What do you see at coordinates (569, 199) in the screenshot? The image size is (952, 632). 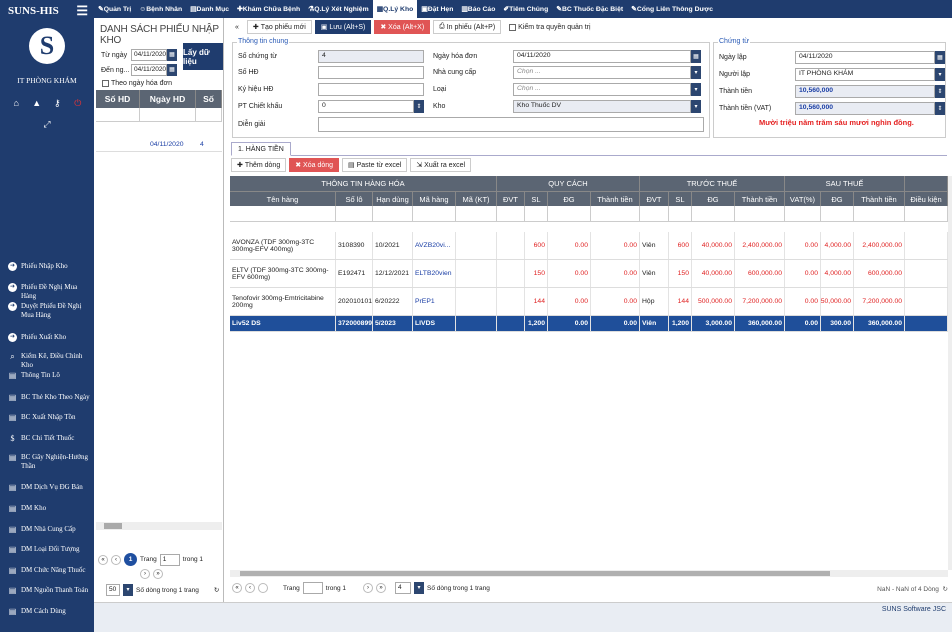 I see `col-header: ĐG` at bounding box center [569, 199].